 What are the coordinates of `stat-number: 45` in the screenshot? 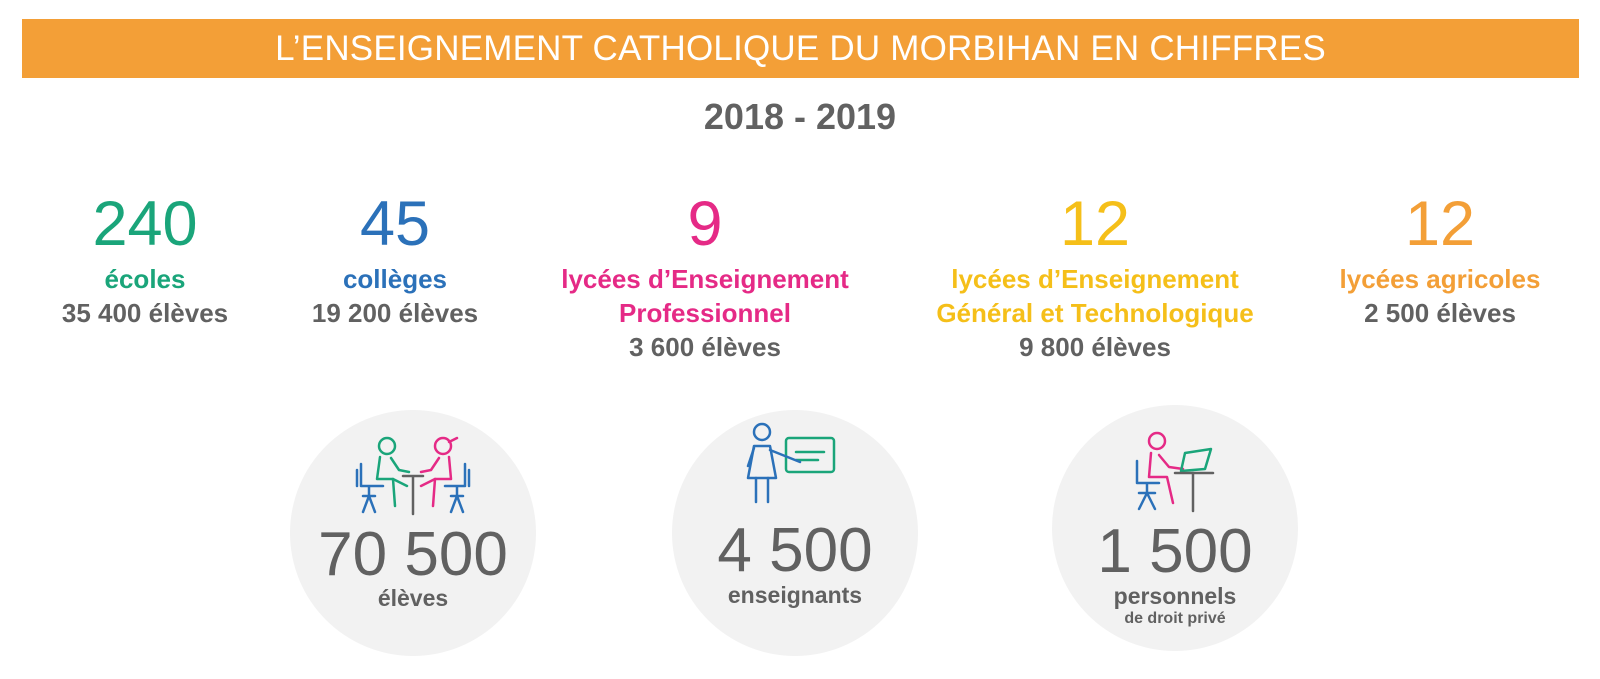 It's located at (395, 224).